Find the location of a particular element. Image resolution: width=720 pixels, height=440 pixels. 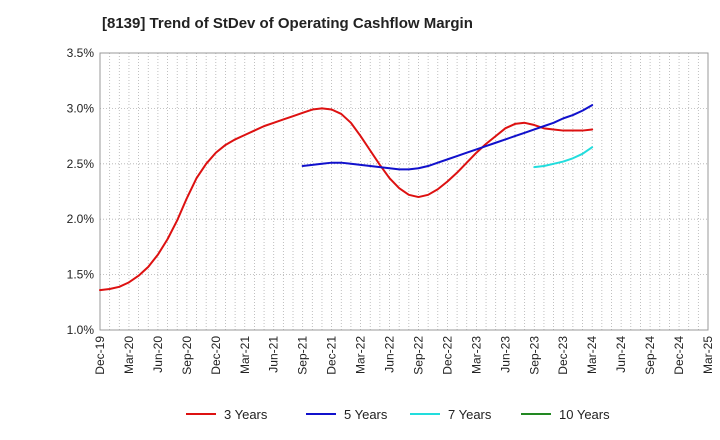

legend-item: 5 Years is located at coordinates (347, 414).